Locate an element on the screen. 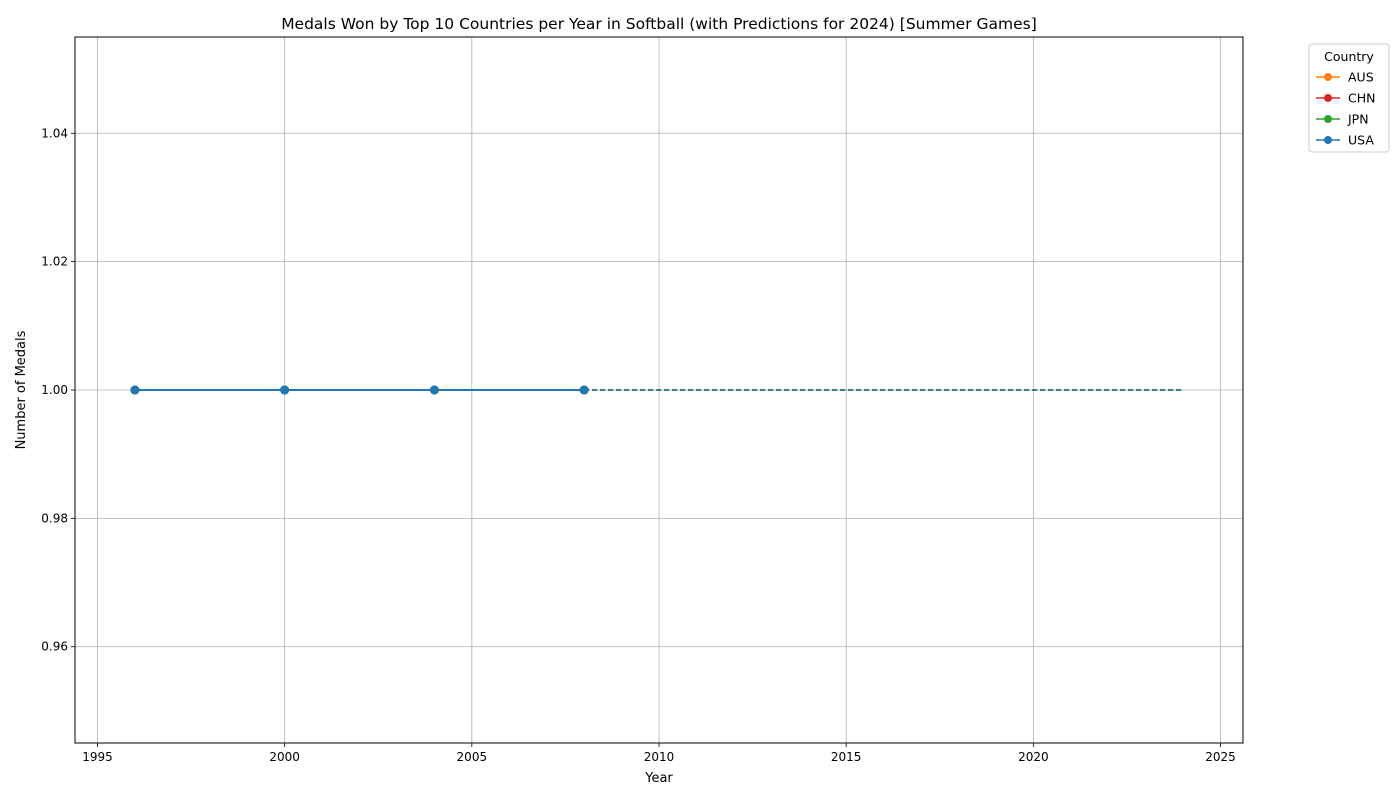 This screenshot has height=800, width=1400. x-tick-label: 2010 is located at coordinates (659, 757).